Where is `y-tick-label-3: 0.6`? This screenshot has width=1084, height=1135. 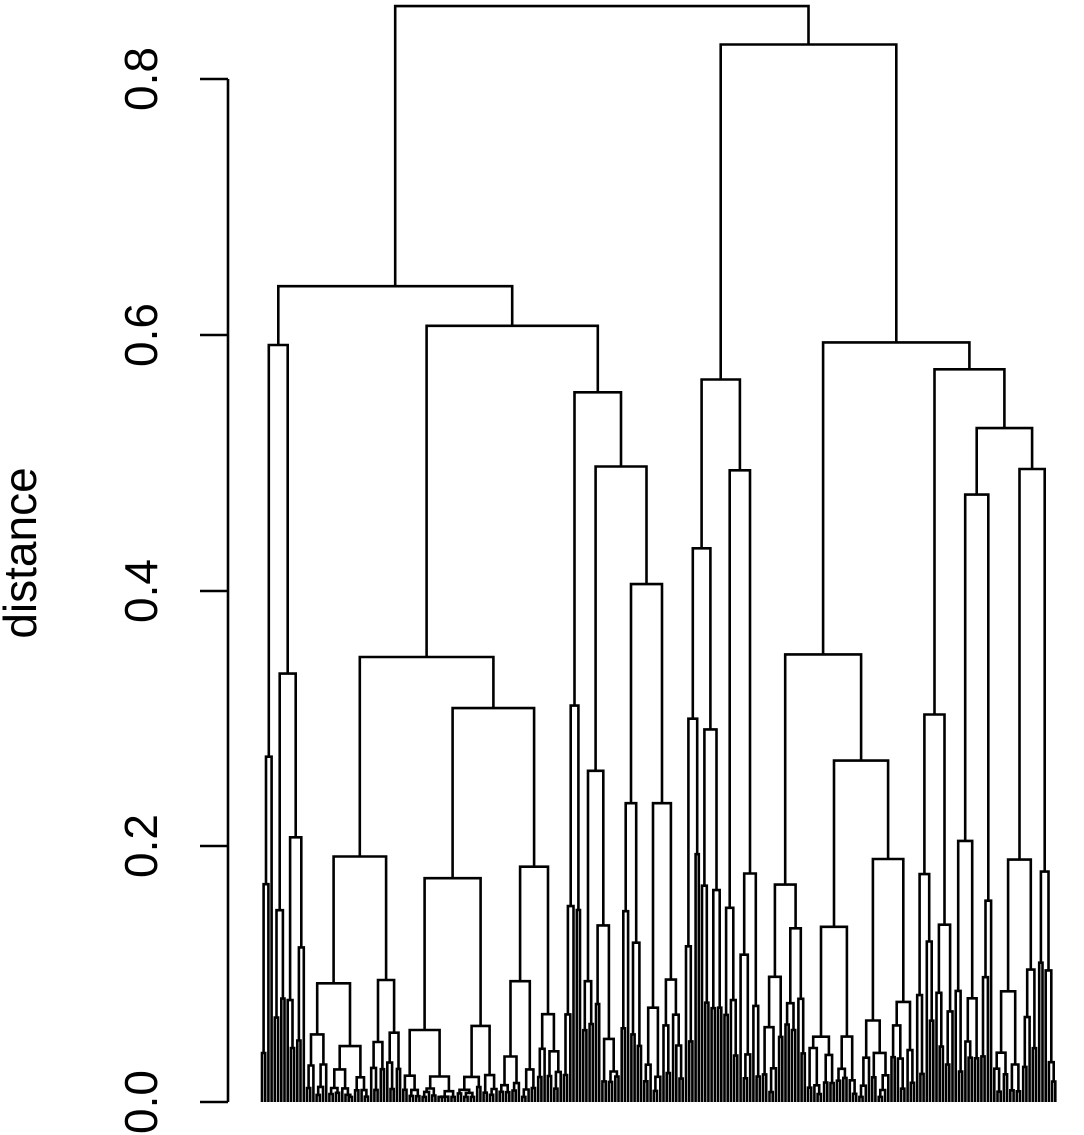
y-tick-label-3: 0.6 is located at coordinates (141, 335).